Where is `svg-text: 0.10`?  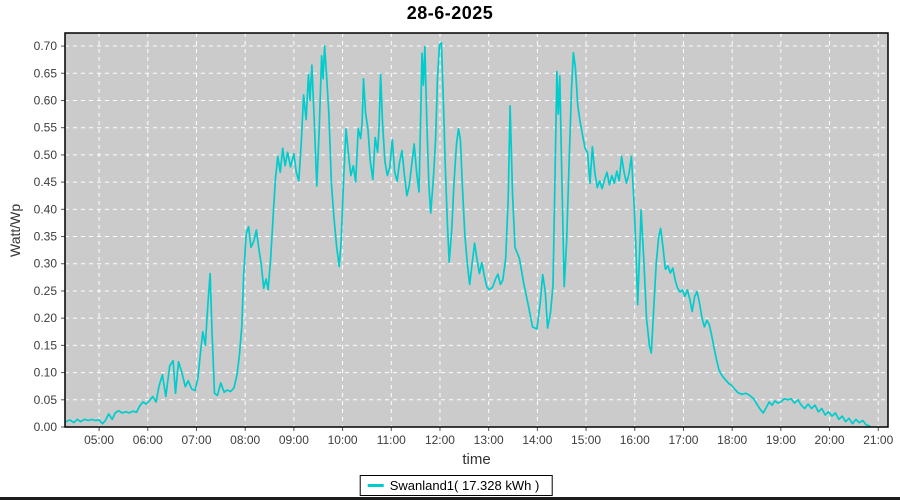
svg-text: 0.10 is located at coordinates (46, 373).